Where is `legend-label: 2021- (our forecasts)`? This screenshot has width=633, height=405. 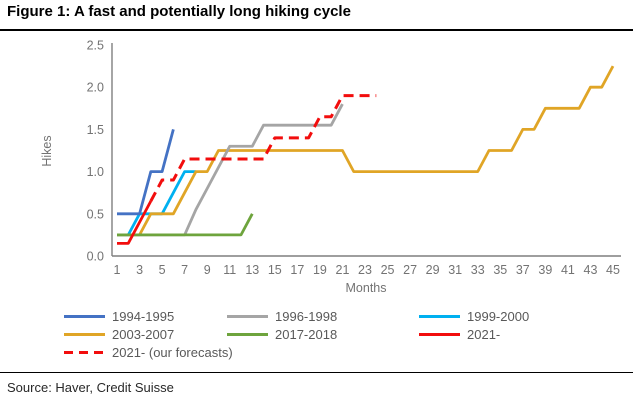 legend-label: 2021- (our forecasts) is located at coordinates (172, 352).